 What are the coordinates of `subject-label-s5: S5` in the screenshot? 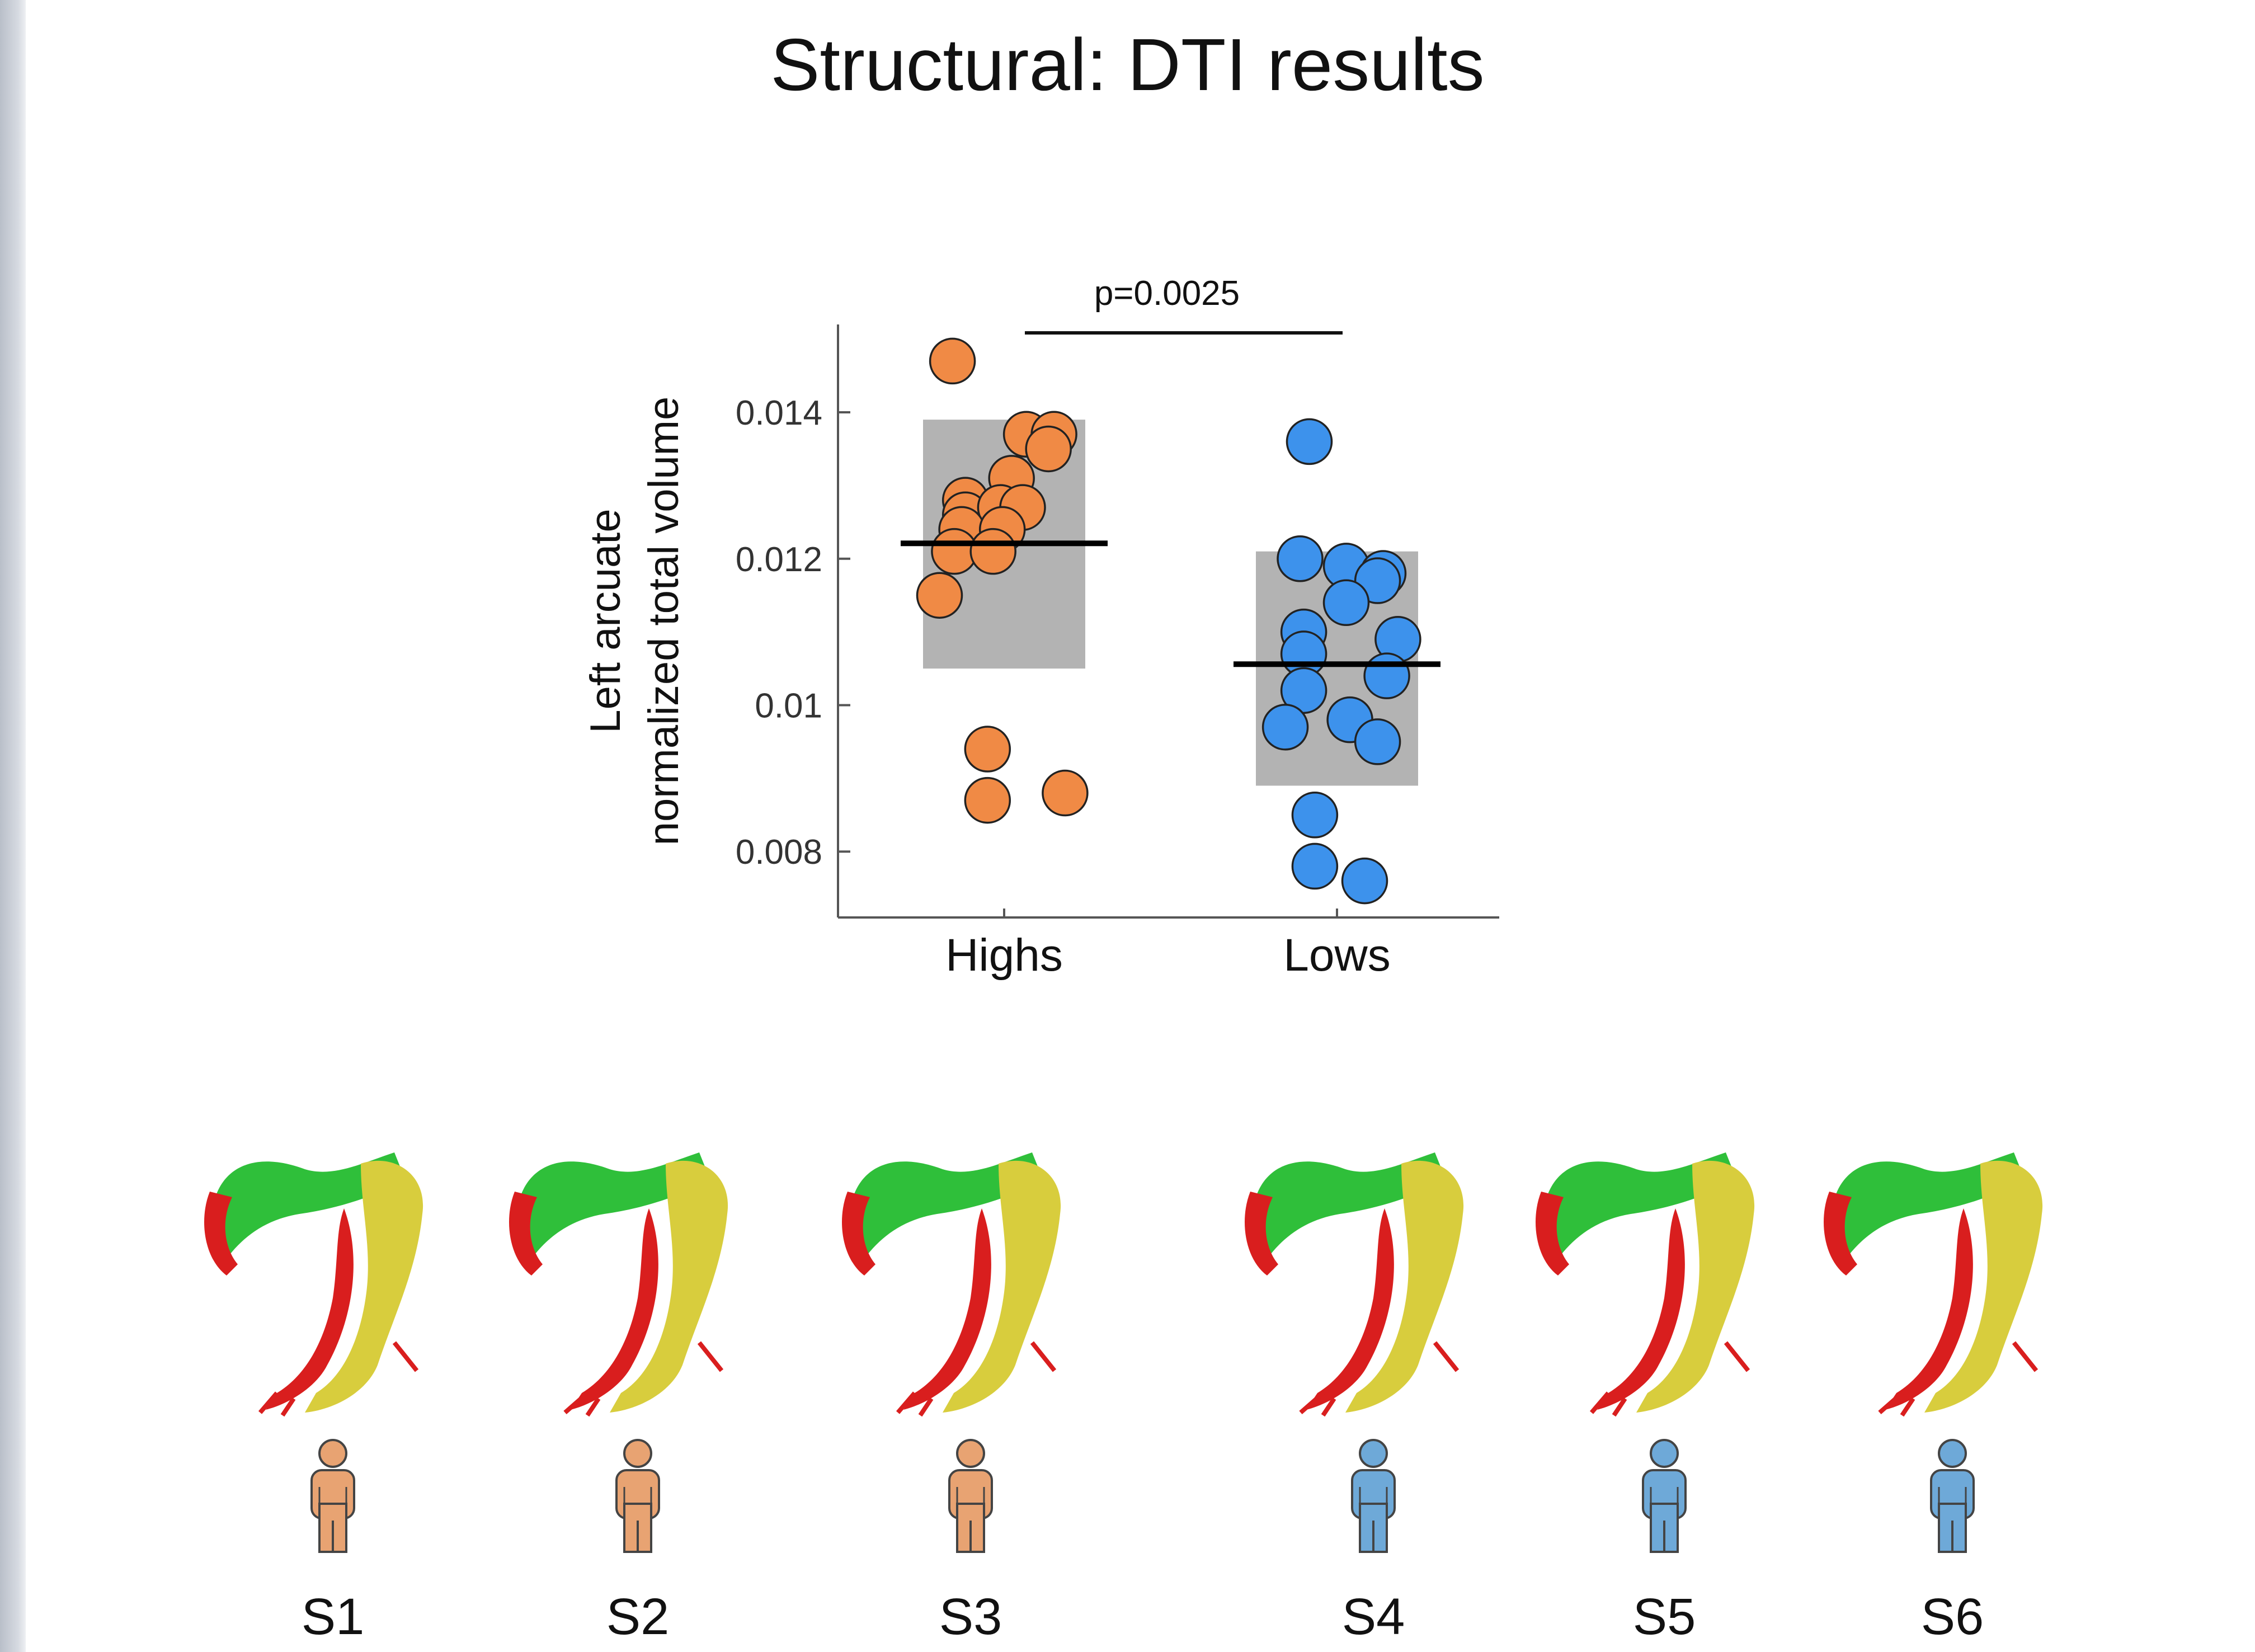 It's located at (1664, 1617).